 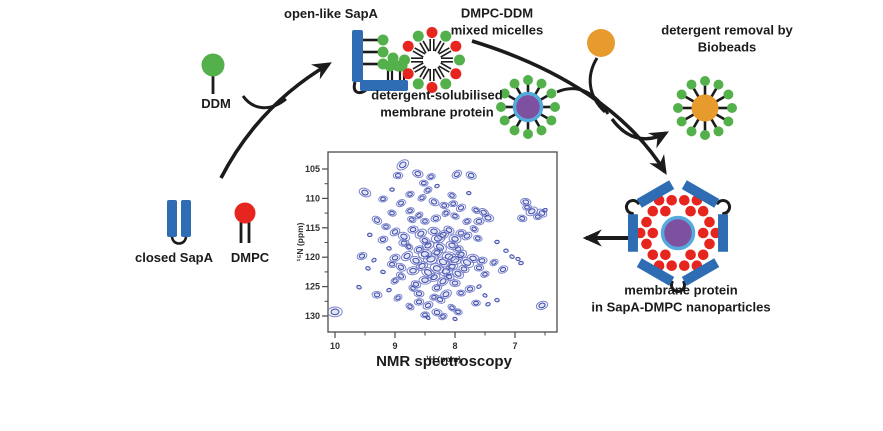 What do you see at coordinates (394, 346) in the screenshot?
I see `x-tick-label: 9` at bounding box center [394, 346].